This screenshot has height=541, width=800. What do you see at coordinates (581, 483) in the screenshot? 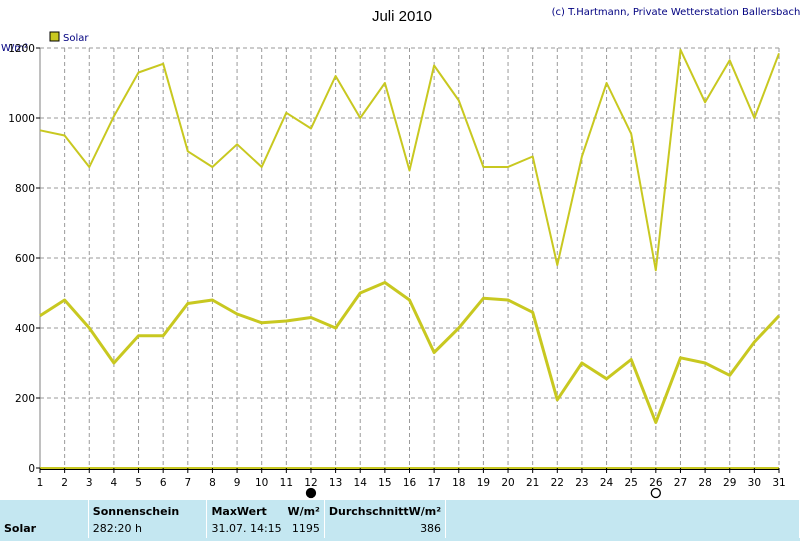
I see `x-tick-label: 23` at bounding box center [581, 483].